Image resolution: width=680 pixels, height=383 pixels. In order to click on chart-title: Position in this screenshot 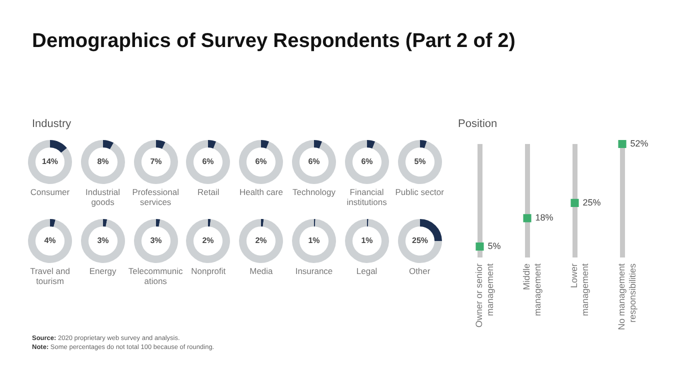, I will do `click(478, 124)`.